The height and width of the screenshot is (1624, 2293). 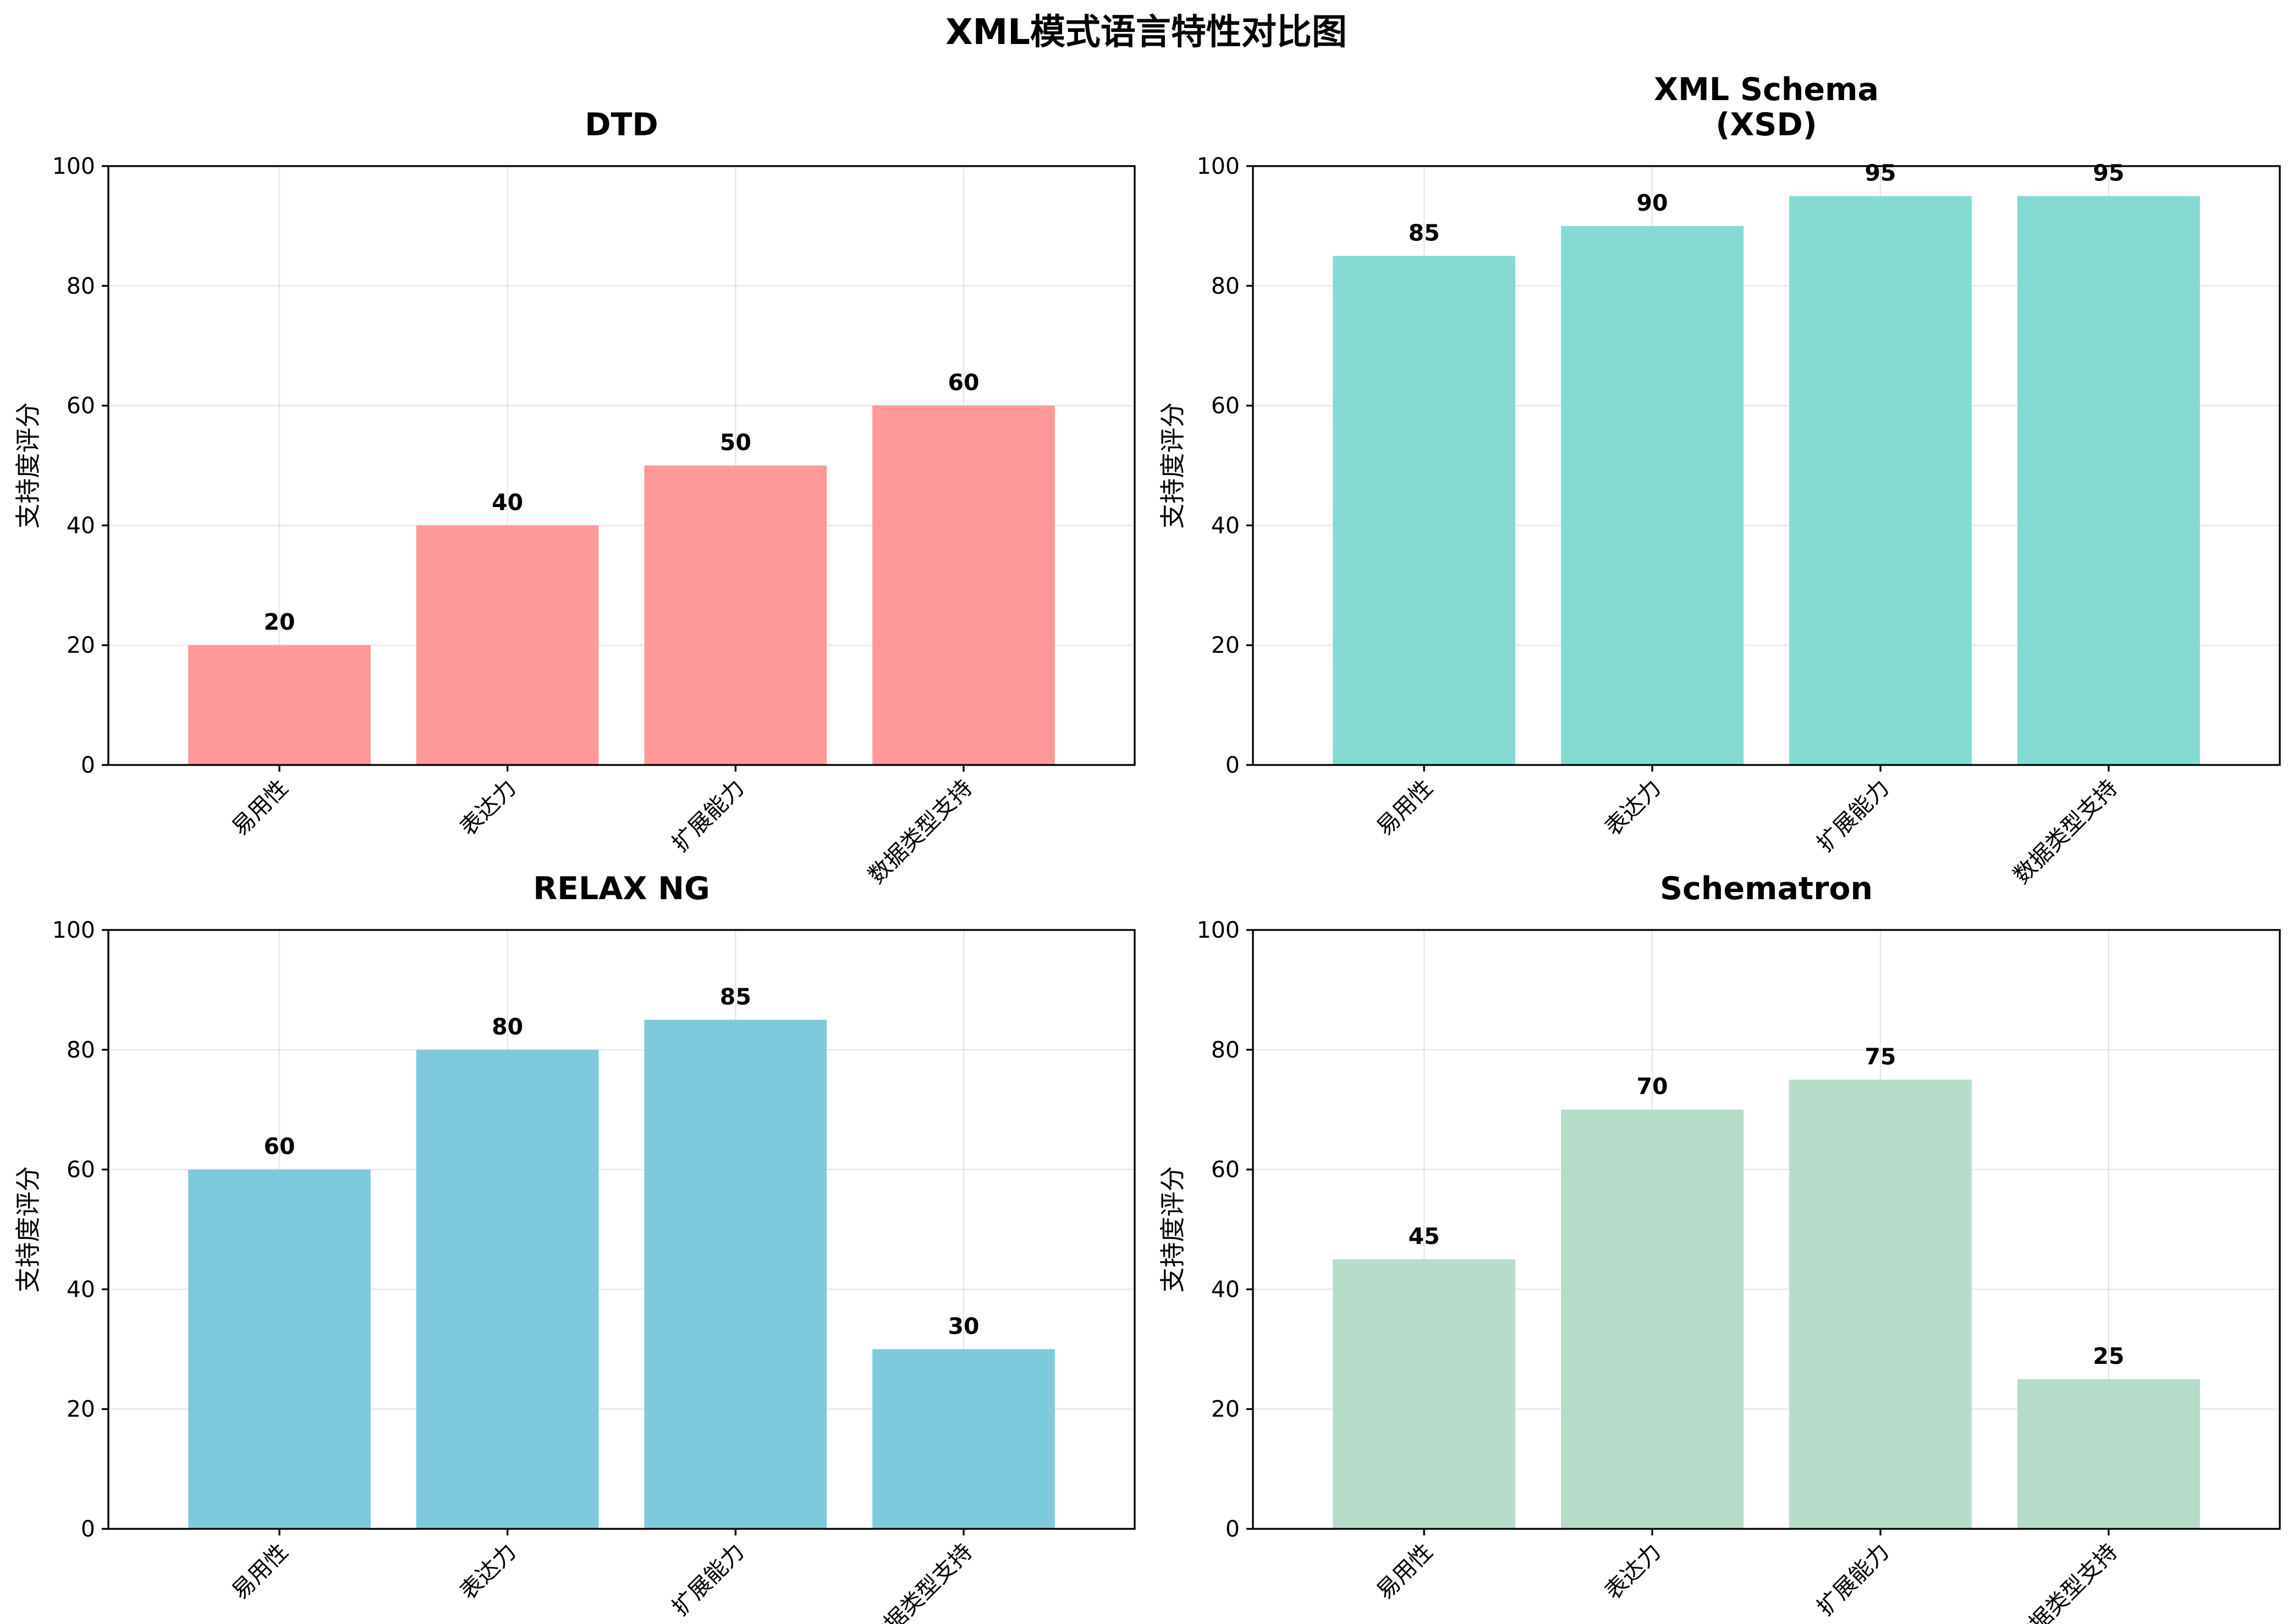 I want to click on data-label: 20, so click(x=279, y=622).